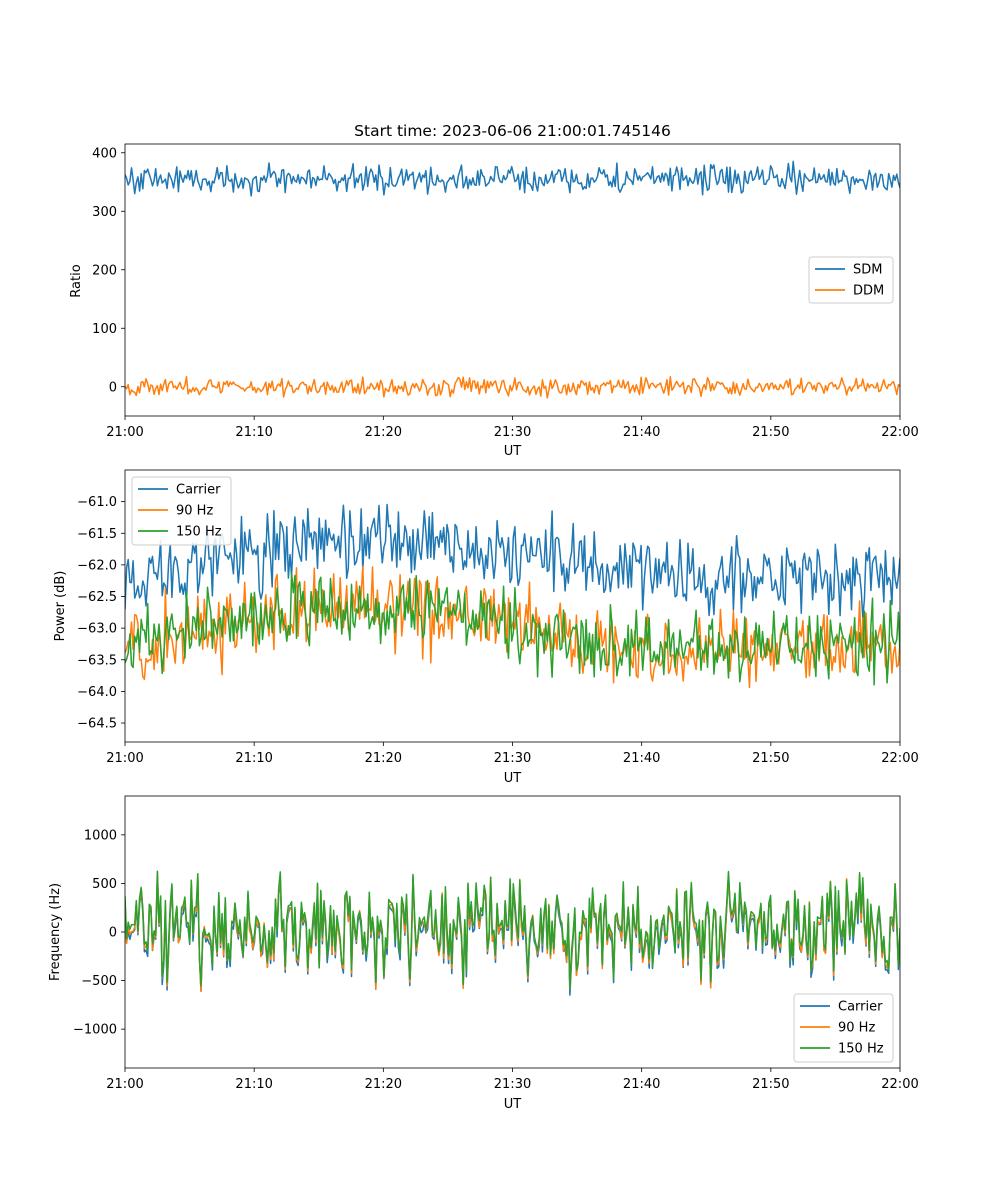 The width and height of the screenshot is (1000, 1200). I want to click on power-series-carrier, so click(512, 561).